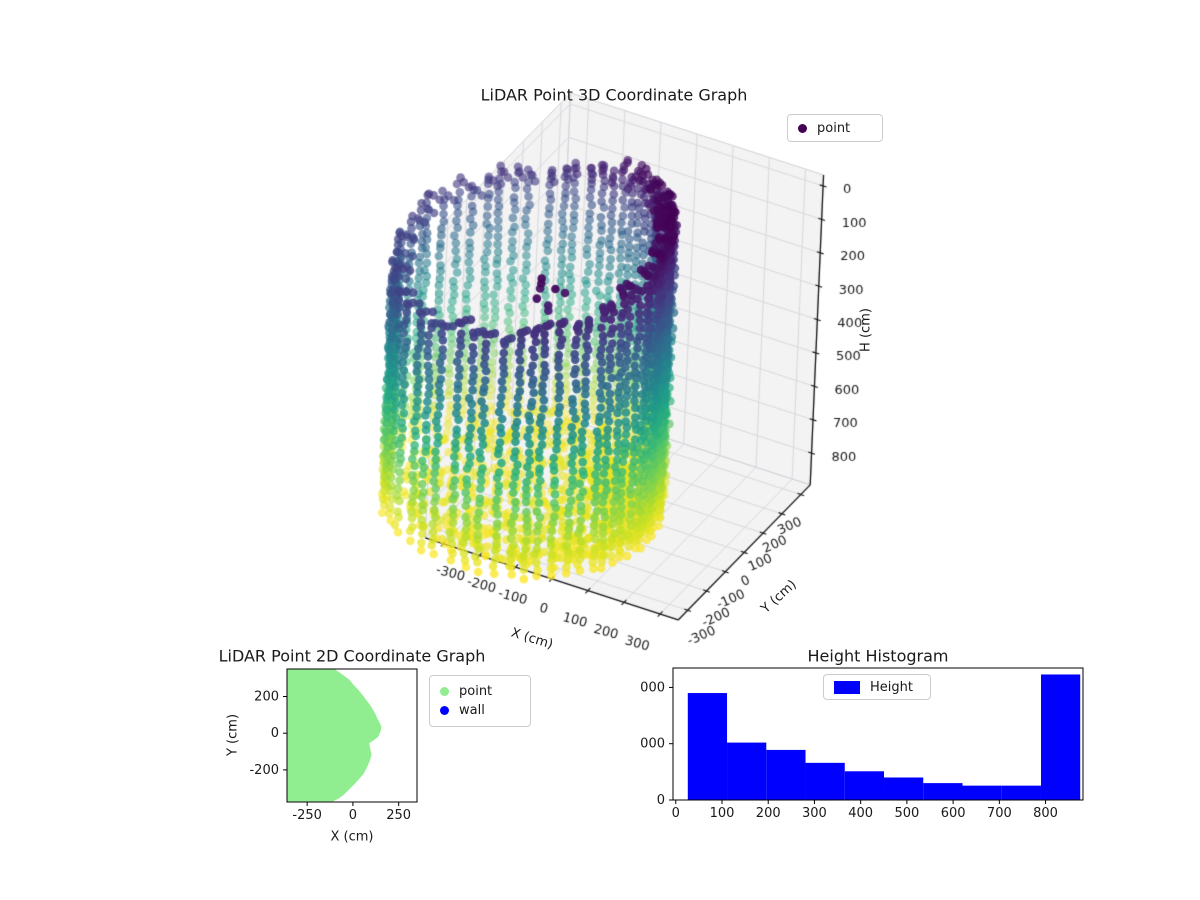 This screenshot has height=900, width=1200. Describe the element at coordinates (814, 813) in the screenshot. I see `svg-text: 300` at that location.